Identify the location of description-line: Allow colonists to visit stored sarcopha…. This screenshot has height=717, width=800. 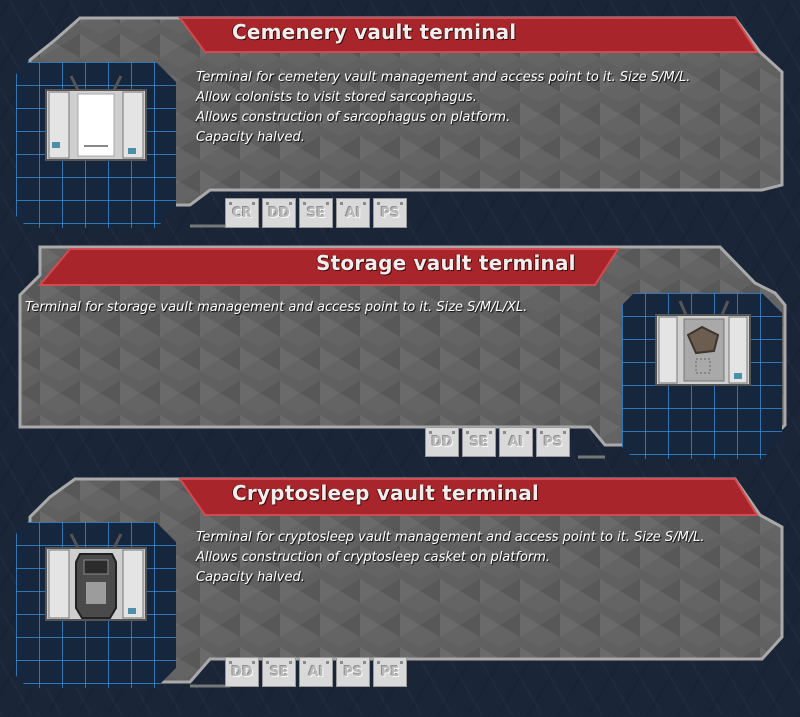
(336, 97).